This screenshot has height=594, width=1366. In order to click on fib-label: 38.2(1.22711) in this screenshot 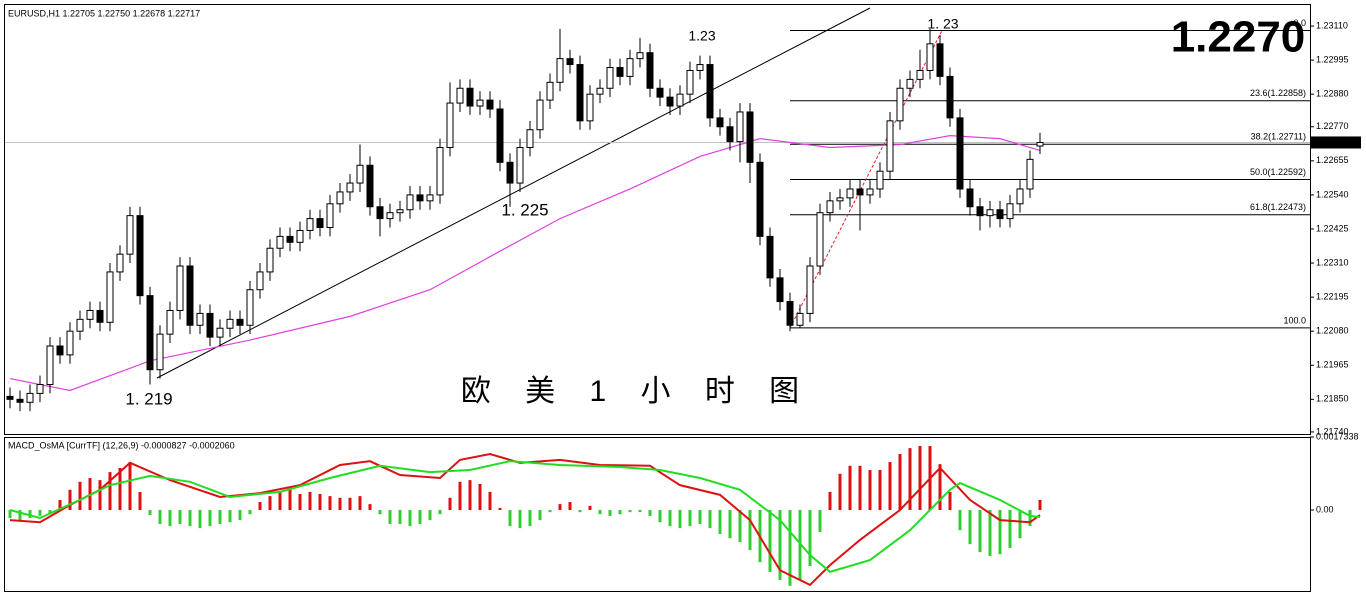, I will do `click(1278, 137)`.